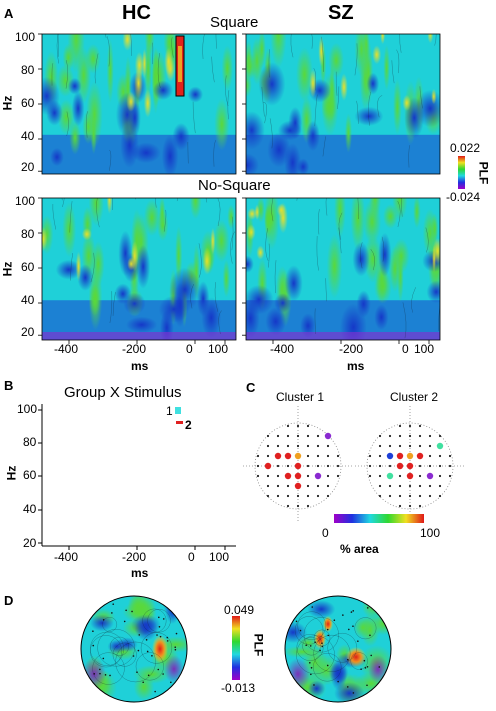 The height and width of the screenshot is (711, 496). I want to click on panel-a-letter: A, so click(9, 13).